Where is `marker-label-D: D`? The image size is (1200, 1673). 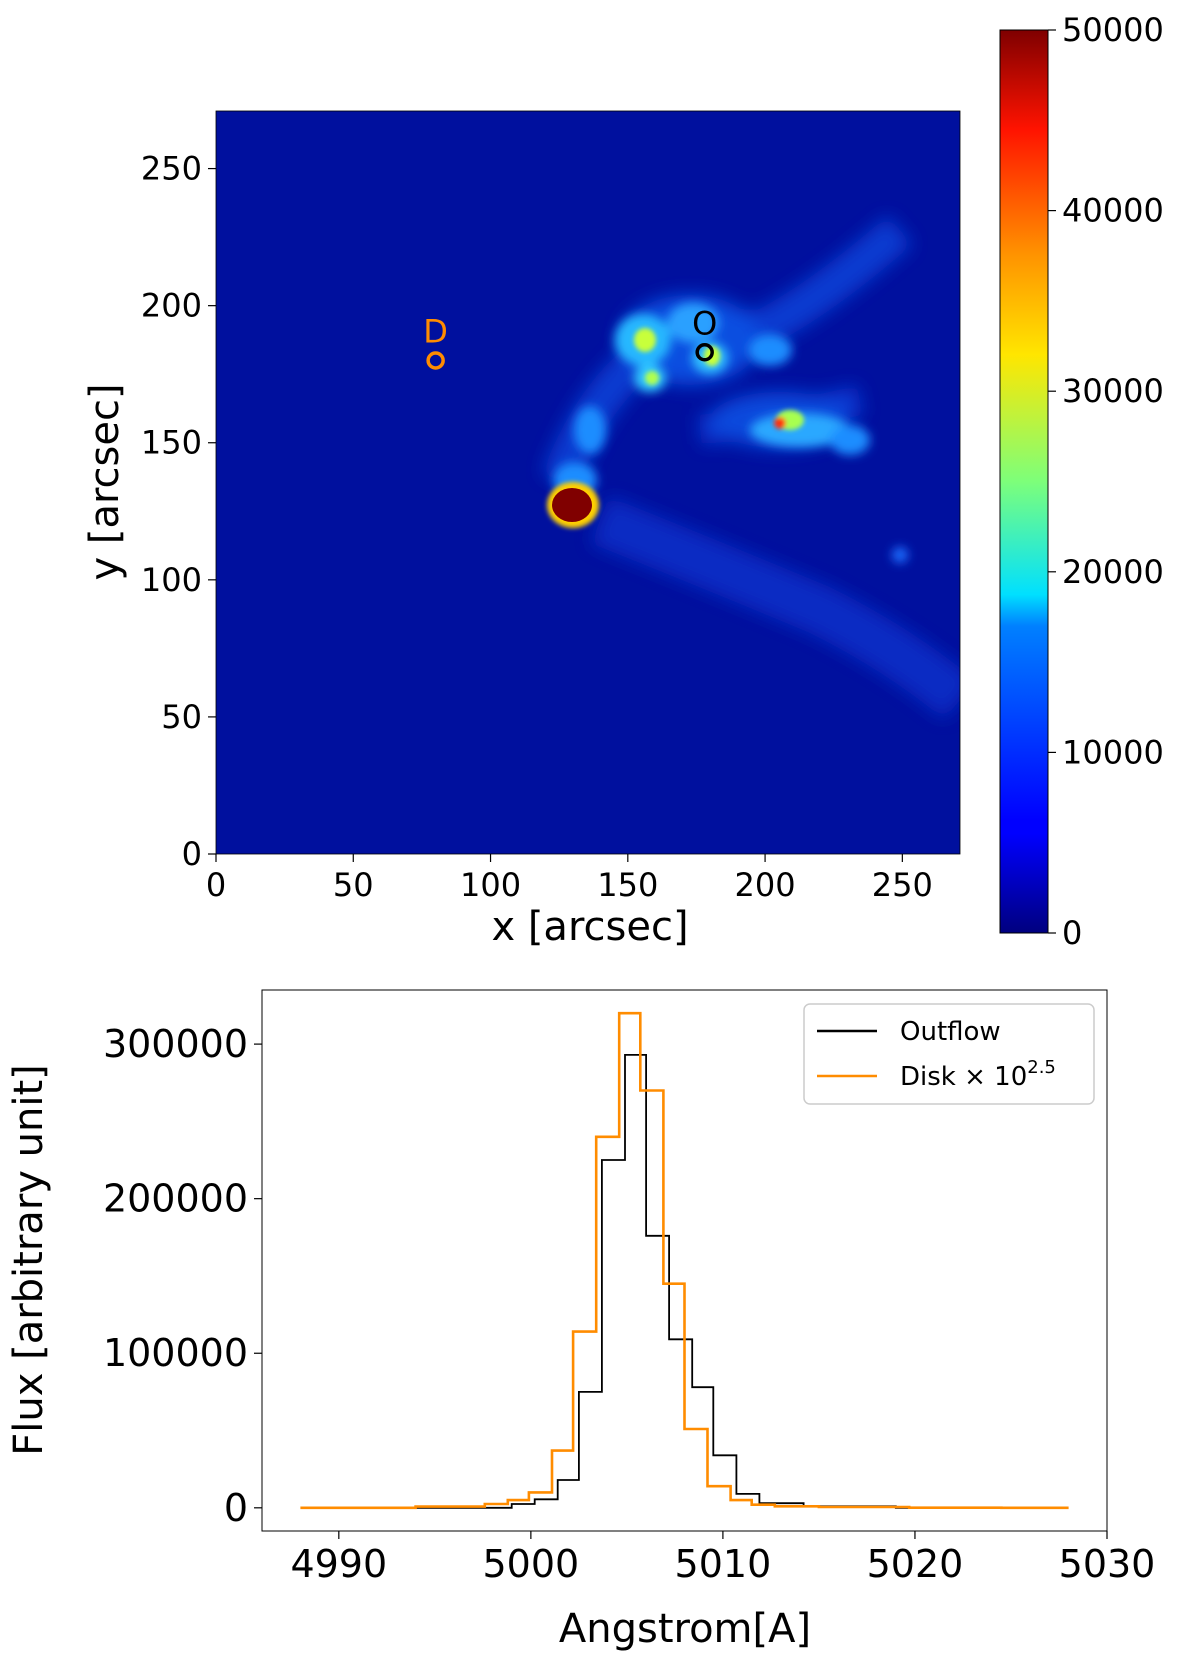 marker-label-D: D is located at coordinates (435, 331).